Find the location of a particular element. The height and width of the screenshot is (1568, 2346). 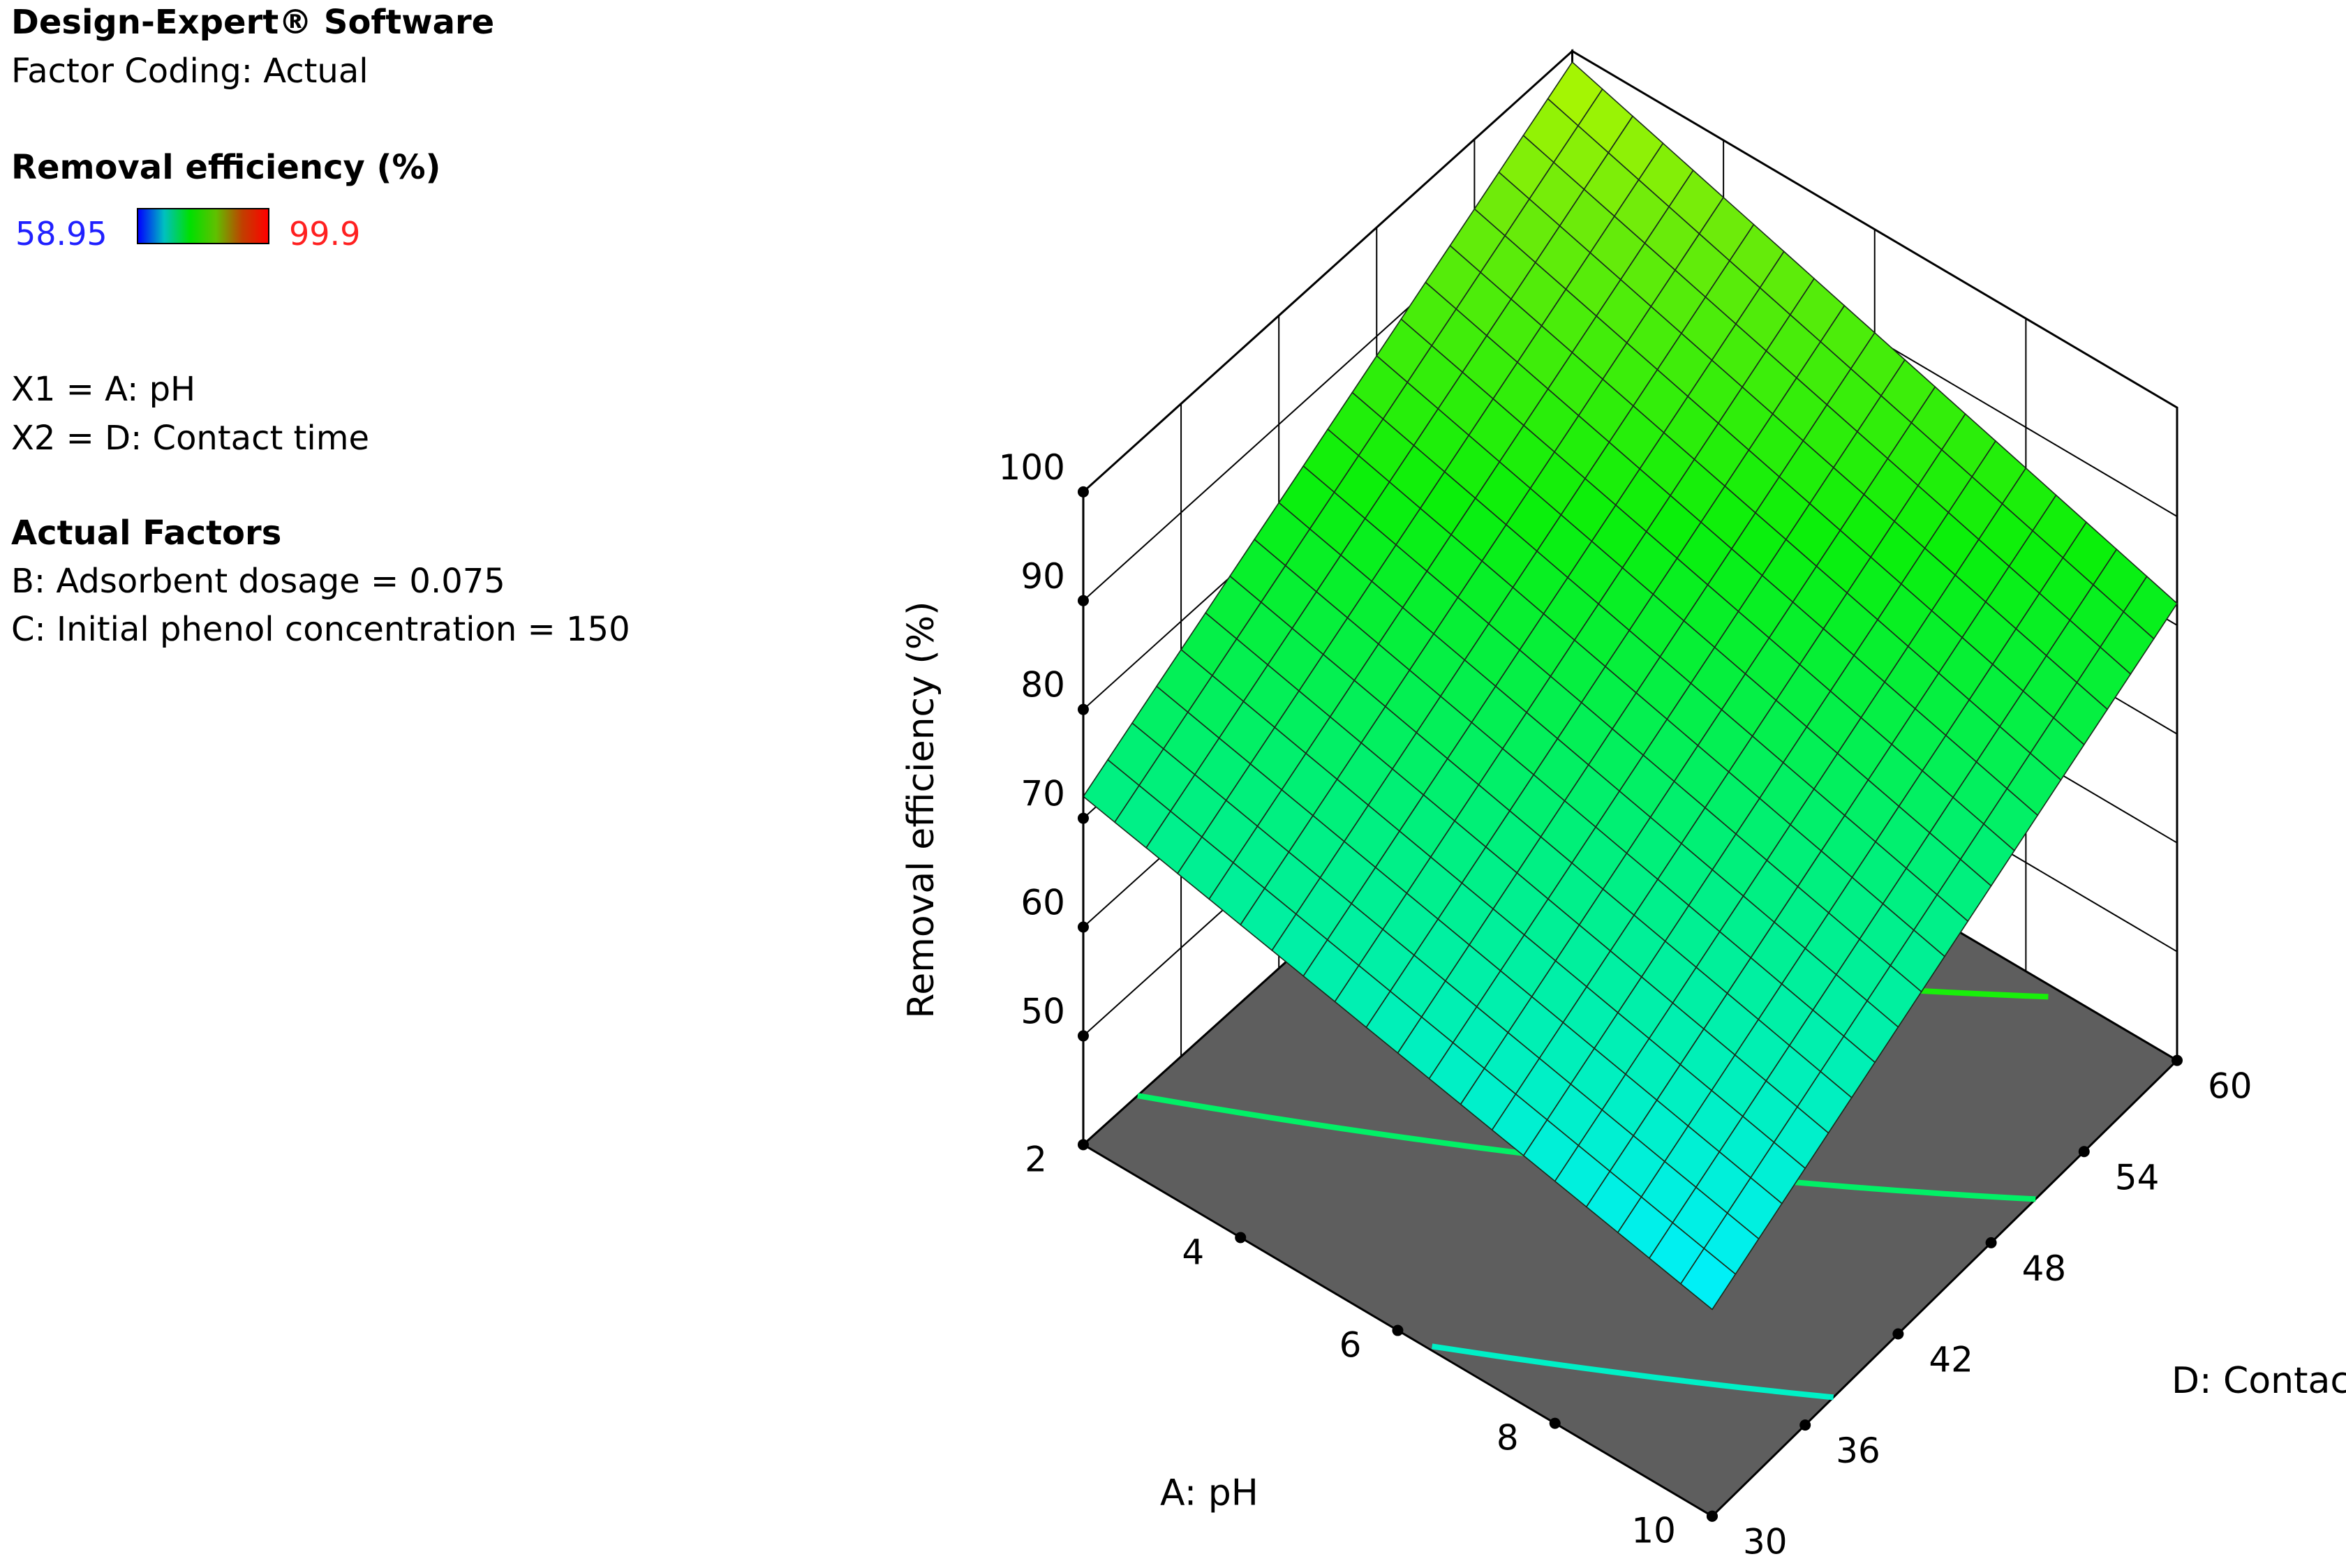

z-tick-label: 50 is located at coordinates (1042, 1011).